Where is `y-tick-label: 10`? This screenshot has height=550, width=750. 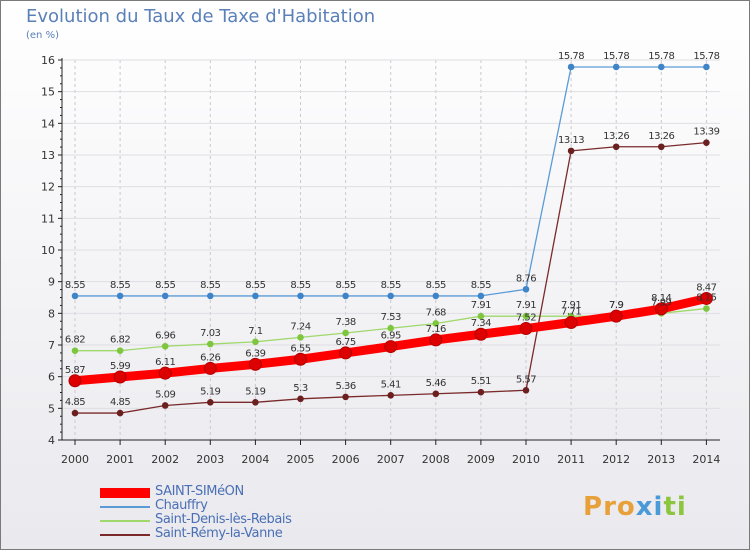
y-tick-label: 10 is located at coordinates (48, 250).